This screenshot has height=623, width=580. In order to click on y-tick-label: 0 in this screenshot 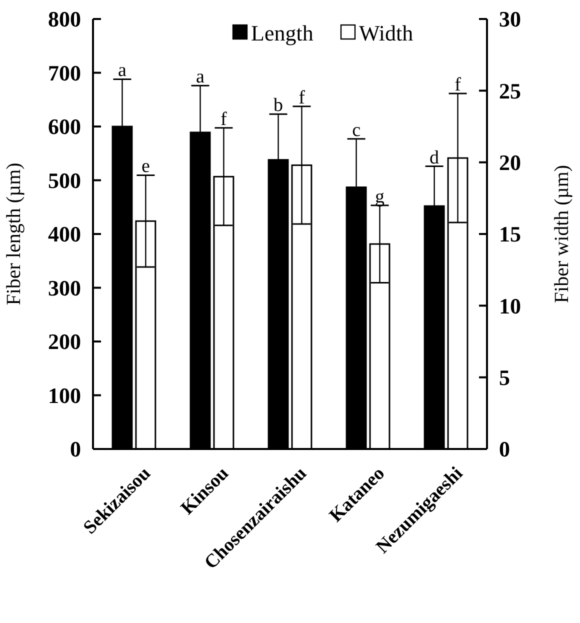, I will do `click(75, 449)`.